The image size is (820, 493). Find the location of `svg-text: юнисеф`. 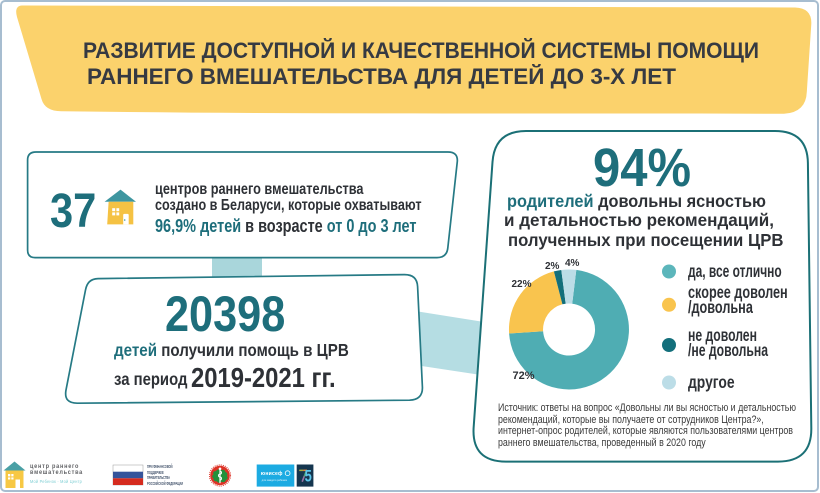

svg-text: юнисеф is located at coordinates (272, 473).